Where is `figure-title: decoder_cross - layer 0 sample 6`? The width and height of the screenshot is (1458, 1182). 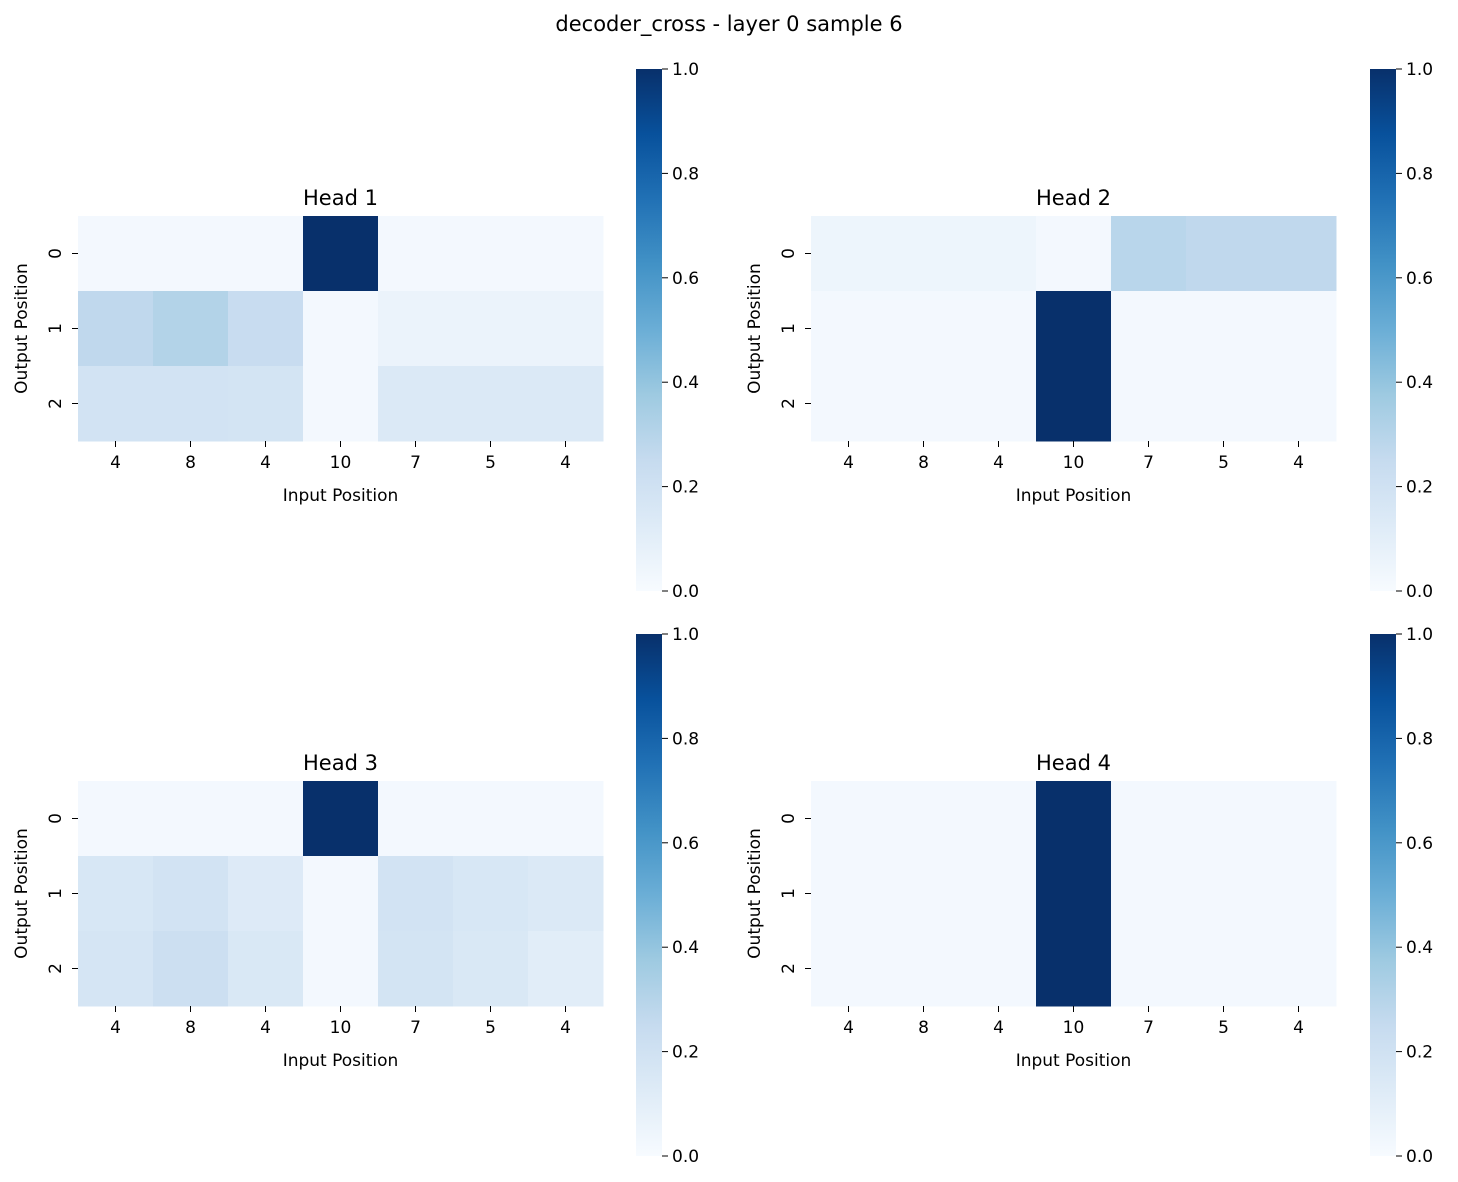
figure-title: decoder_cross - layer 0 sample 6 is located at coordinates (729, 24).